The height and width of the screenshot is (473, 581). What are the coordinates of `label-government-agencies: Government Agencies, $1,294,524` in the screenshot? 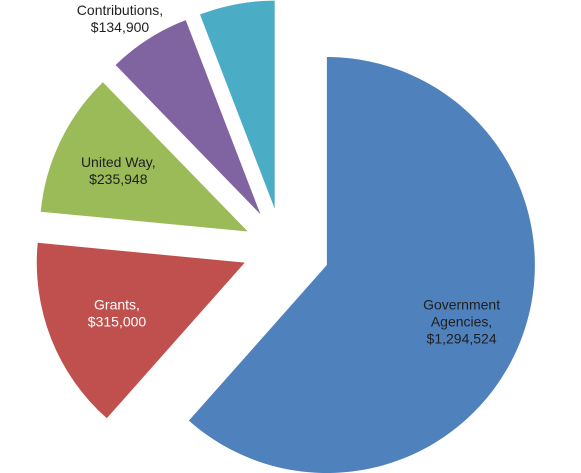 It's located at (461, 321).